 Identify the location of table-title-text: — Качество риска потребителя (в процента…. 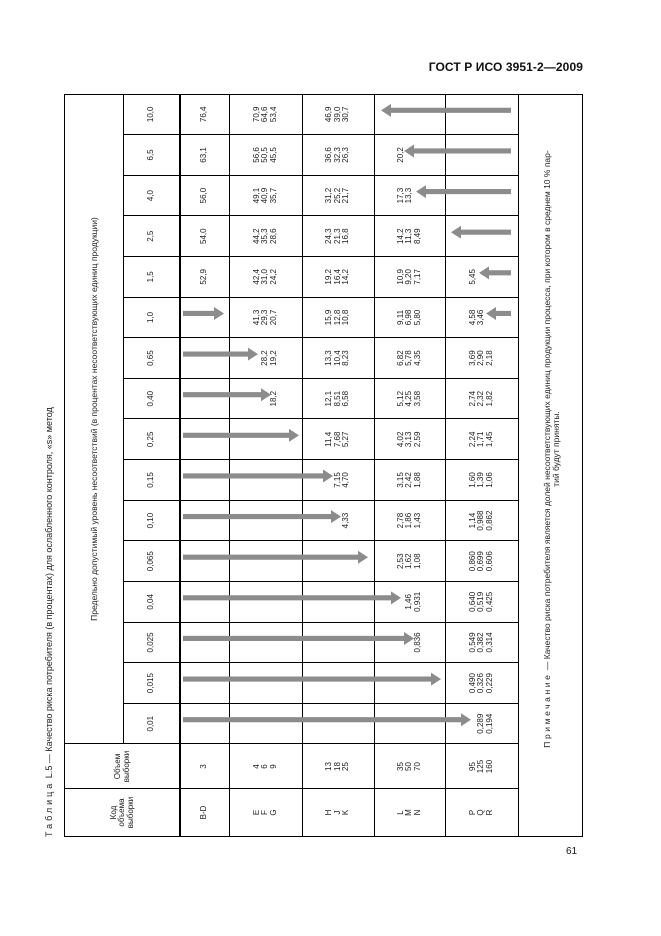
(49, 585).